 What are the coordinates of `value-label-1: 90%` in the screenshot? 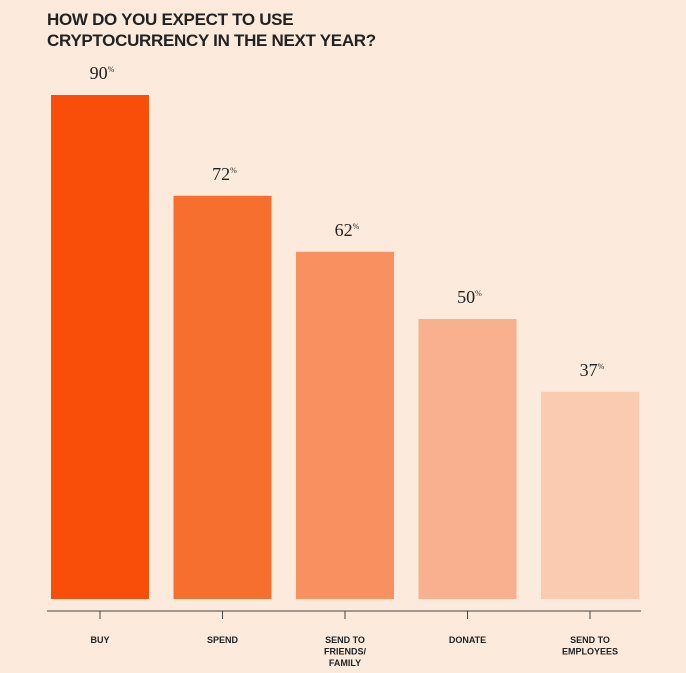 It's located at (102, 73).